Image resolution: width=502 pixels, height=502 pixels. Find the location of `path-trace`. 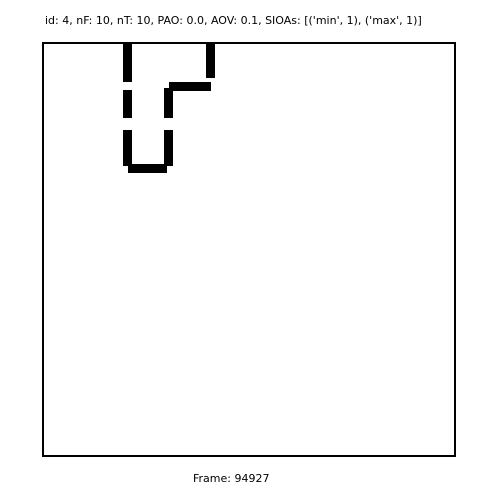

path-trace is located at coordinates (169, 108).